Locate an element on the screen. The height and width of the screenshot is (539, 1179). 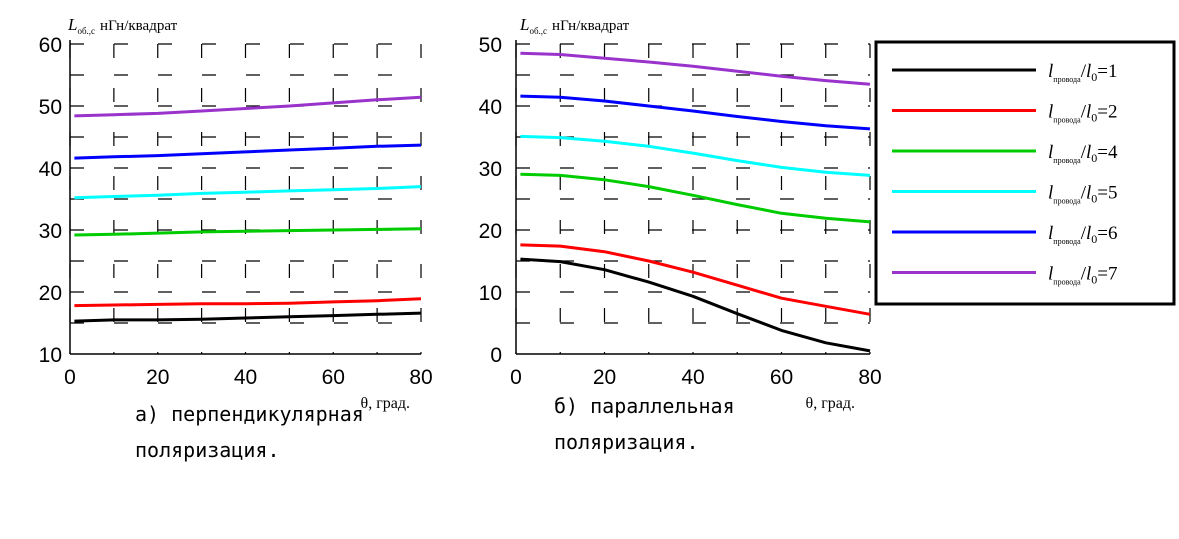
legend-label: lпровода/l0=1 is located at coordinates (1082, 72).